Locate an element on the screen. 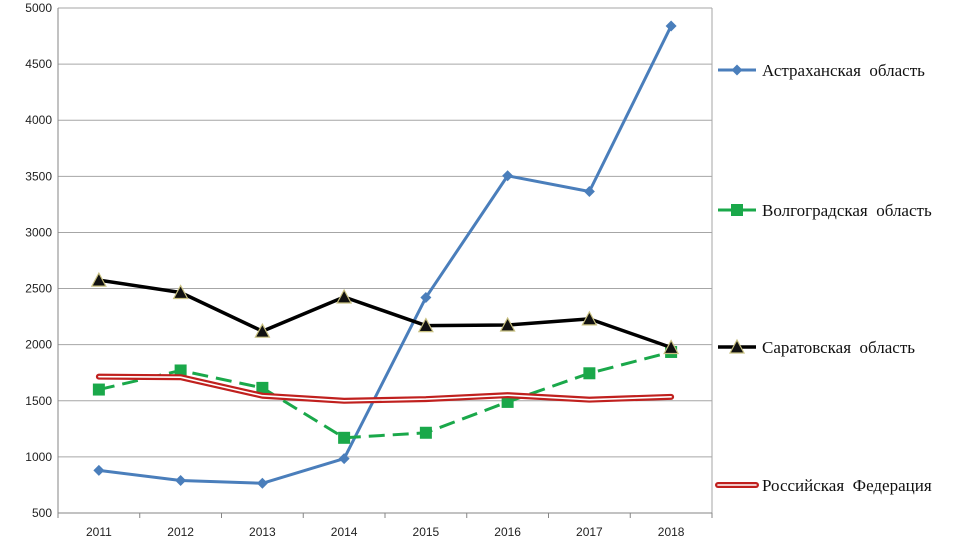 The height and width of the screenshot is (552, 972). legend-item-российская-федерация: Российская Федерация is located at coordinates (823, 485).